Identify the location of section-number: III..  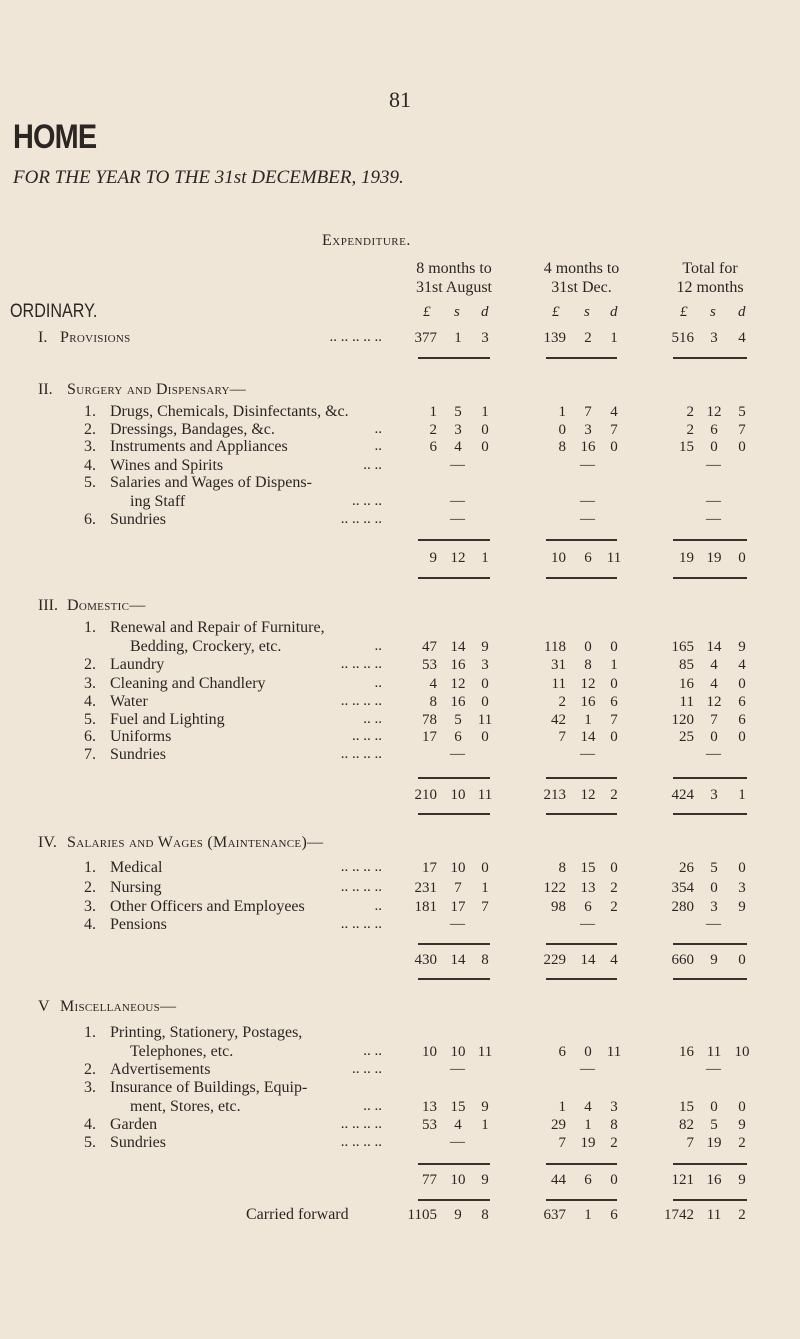
(48, 605).